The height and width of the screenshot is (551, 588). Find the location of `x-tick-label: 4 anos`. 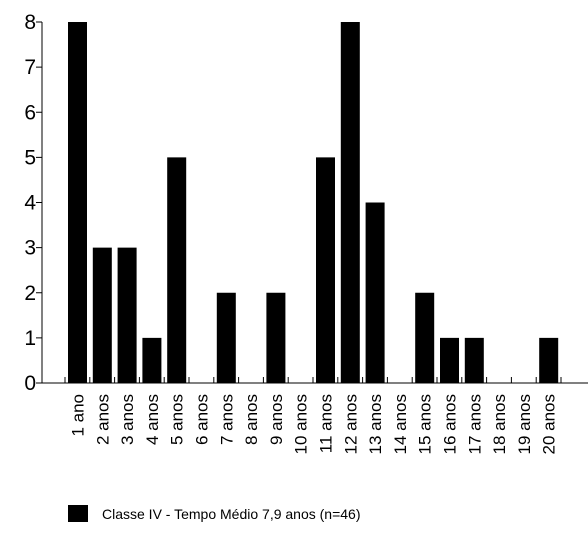

x-tick-label: 4 anos is located at coordinates (152, 419).